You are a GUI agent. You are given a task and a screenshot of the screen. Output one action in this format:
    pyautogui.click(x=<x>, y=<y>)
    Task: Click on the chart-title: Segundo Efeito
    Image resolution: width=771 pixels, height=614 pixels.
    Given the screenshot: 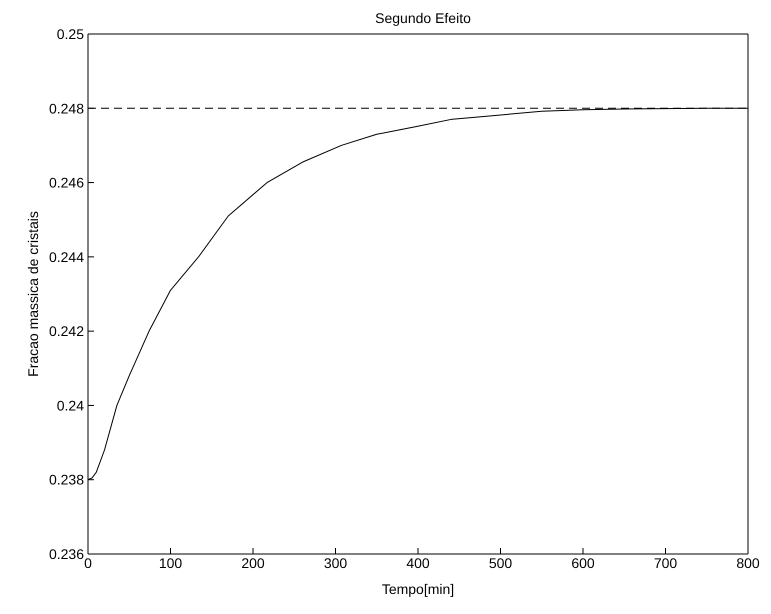 What is the action you would take?
    pyautogui.click(x=423, y=18)
    